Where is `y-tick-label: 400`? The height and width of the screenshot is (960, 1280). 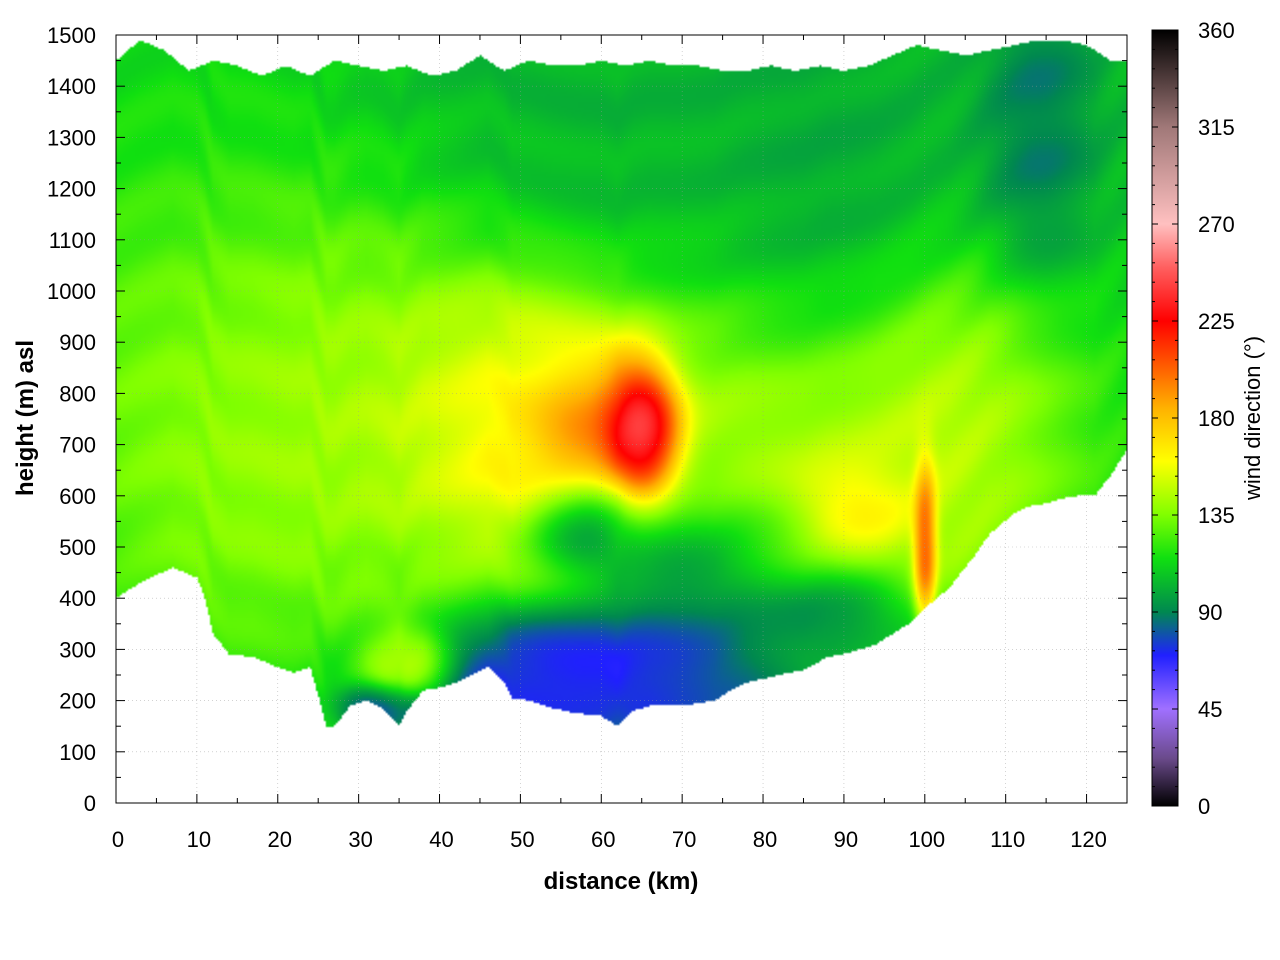 y-tick-label: 400 is located at coordinates (77, 598).